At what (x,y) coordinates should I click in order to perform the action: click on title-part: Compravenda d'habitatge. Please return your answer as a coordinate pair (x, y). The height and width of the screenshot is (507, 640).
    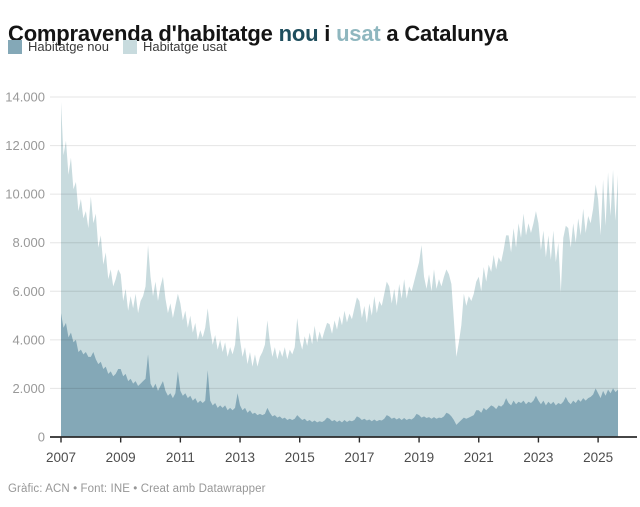
    Looking at the image, I should click on (143, 33).